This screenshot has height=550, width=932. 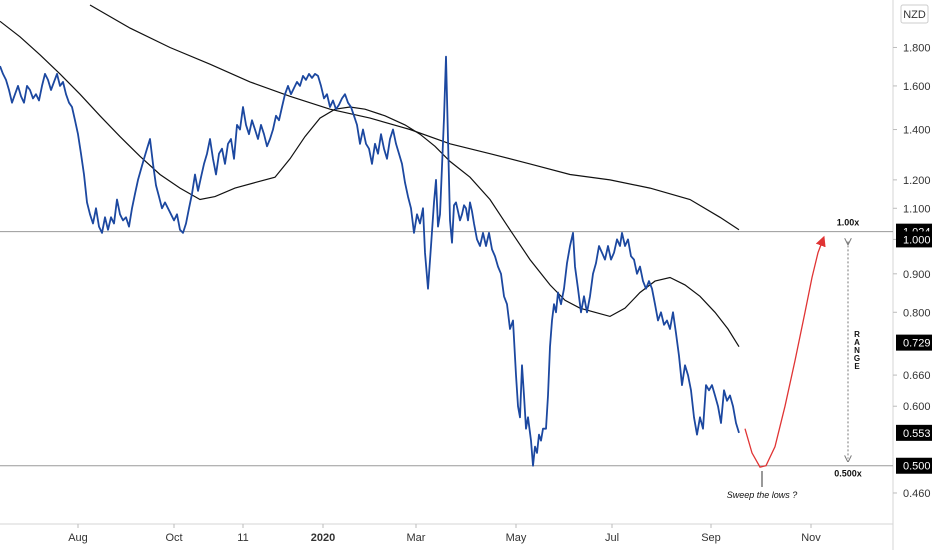 I want to click on y-tick-label: 0.900, so click(x=917, y=275).